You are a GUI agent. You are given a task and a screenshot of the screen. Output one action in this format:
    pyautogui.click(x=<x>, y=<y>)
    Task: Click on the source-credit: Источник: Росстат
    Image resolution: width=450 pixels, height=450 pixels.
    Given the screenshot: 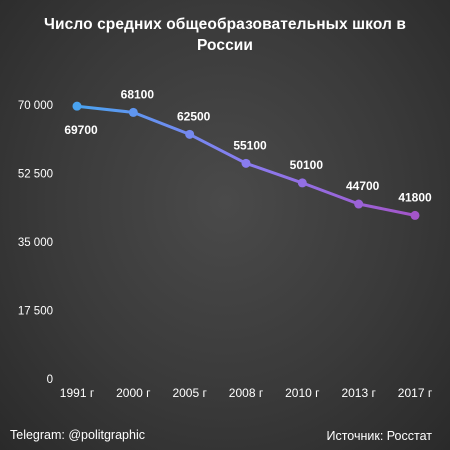 What is the action you would take?
    pyautogui.click(x=379, y=436)
    